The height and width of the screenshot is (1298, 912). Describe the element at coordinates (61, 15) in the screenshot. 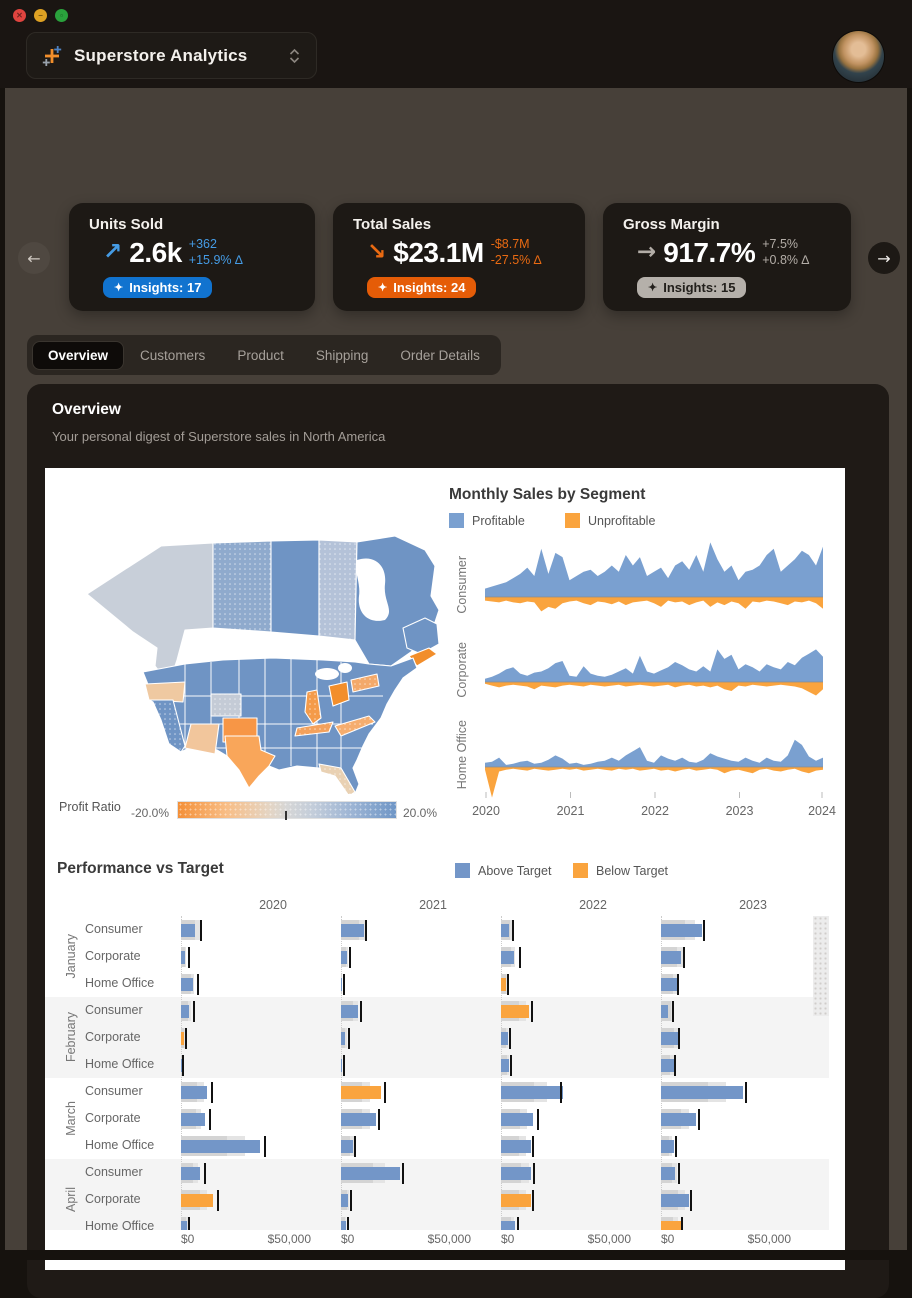

I see `zoom-window-button: ▫` at that location.